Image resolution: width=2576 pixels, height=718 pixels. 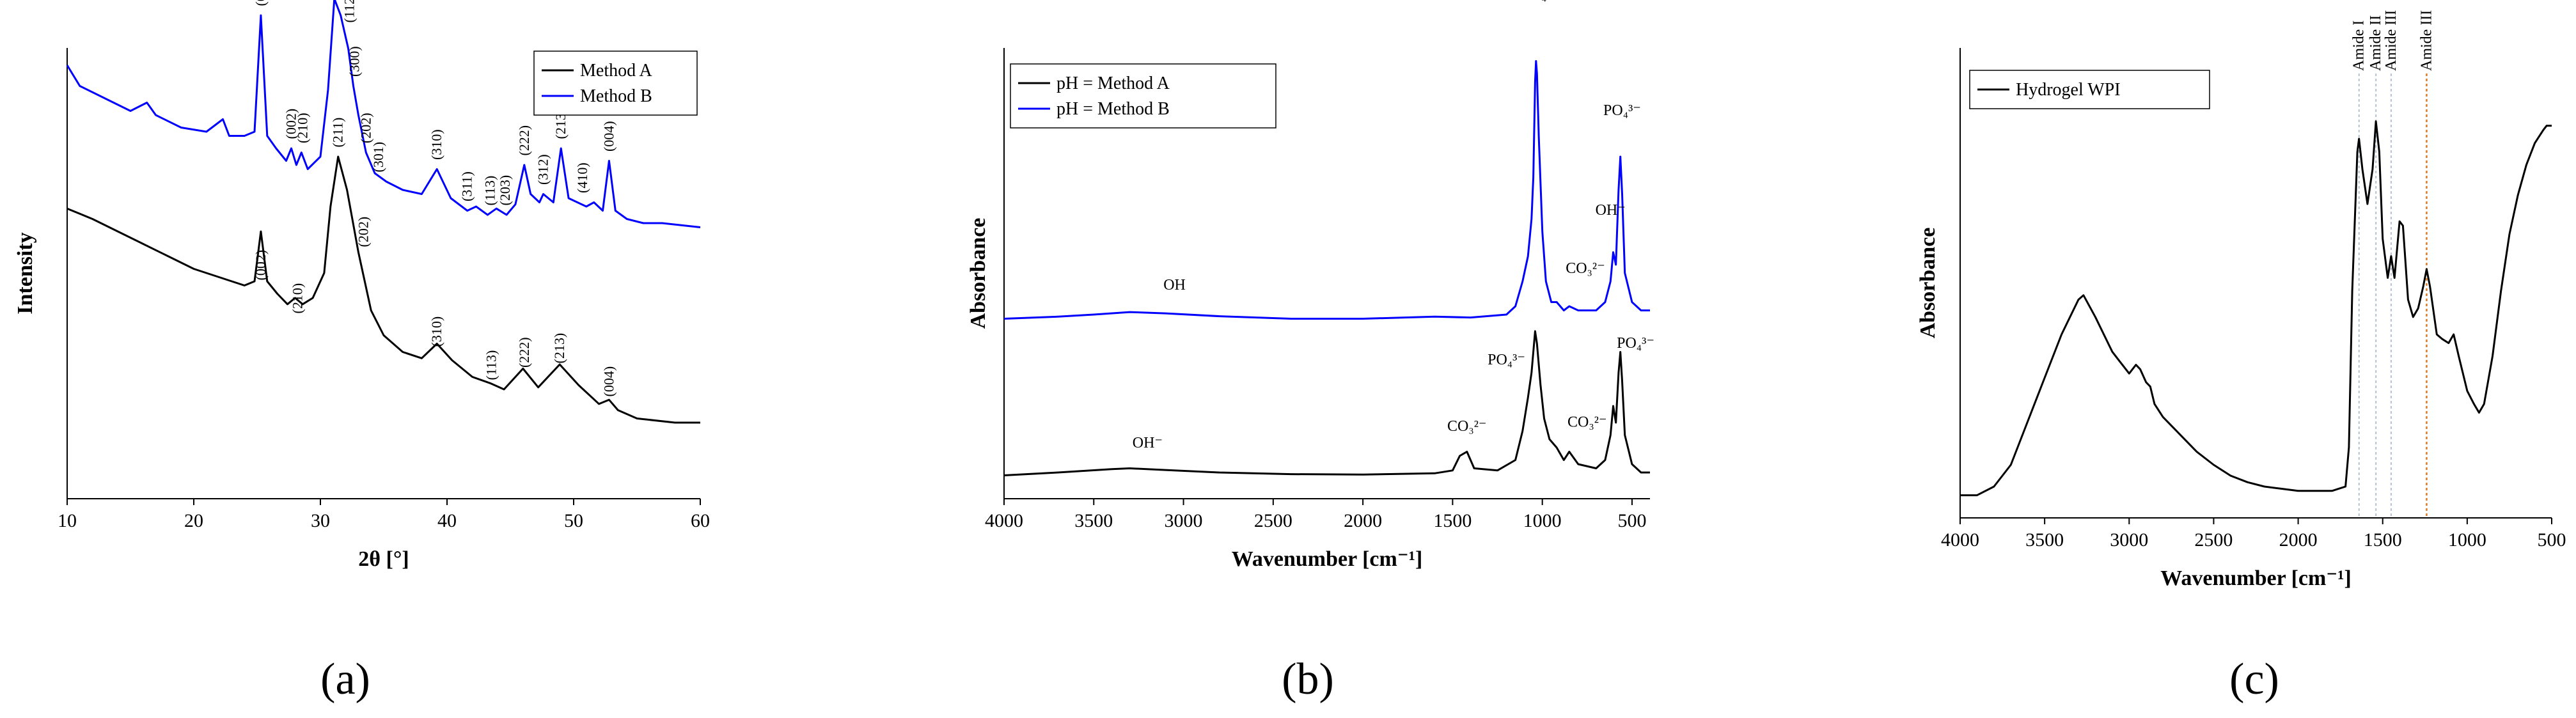 I want to click on panel-caption: (b), so click(x=1308, y=679).